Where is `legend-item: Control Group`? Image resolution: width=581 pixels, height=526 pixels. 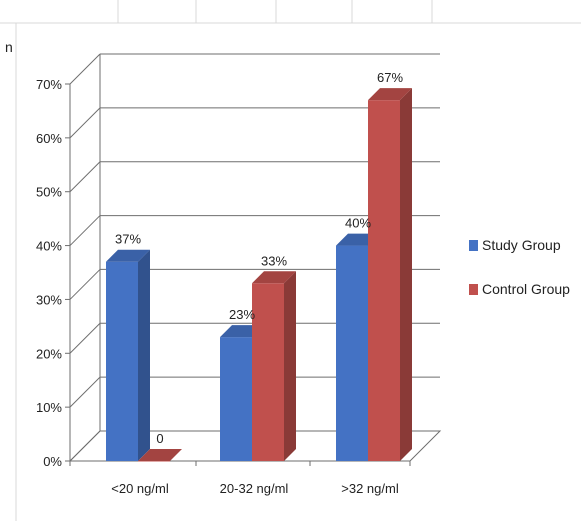
legend-item: Control Group is located at coordinates (519, 289).